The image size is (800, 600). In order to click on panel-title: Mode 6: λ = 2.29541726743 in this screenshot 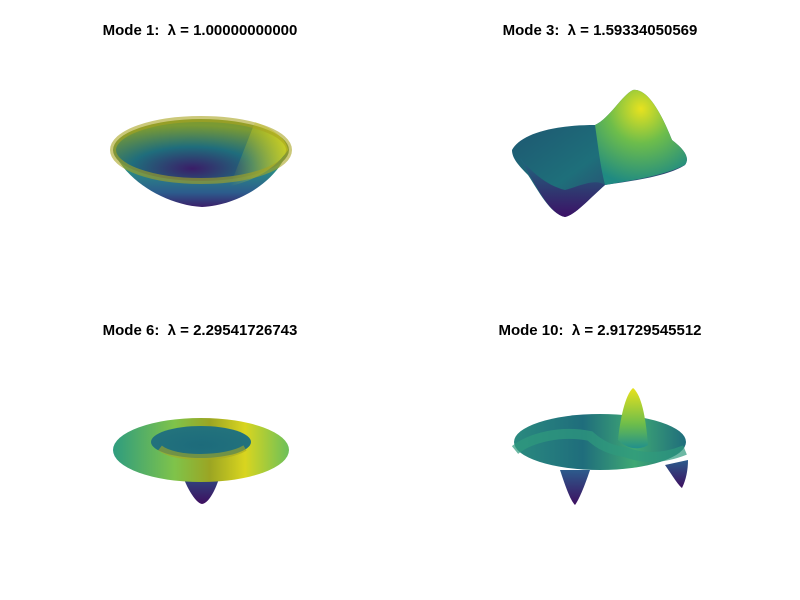, I will do `click(200, 330)`.